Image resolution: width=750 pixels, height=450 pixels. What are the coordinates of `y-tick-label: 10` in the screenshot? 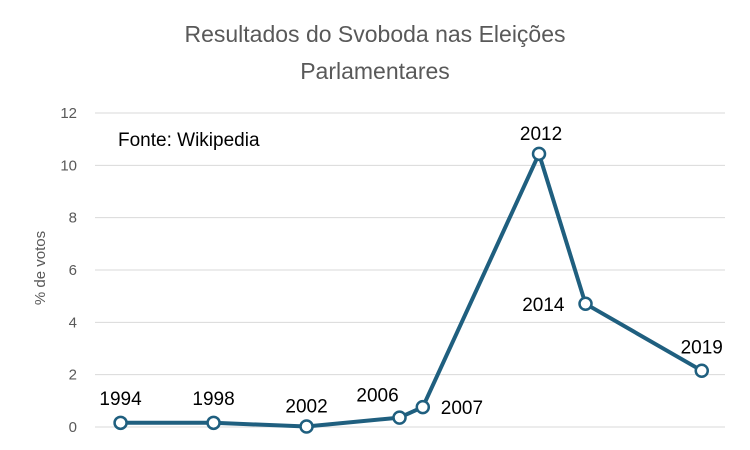 It's located at (68, 165).